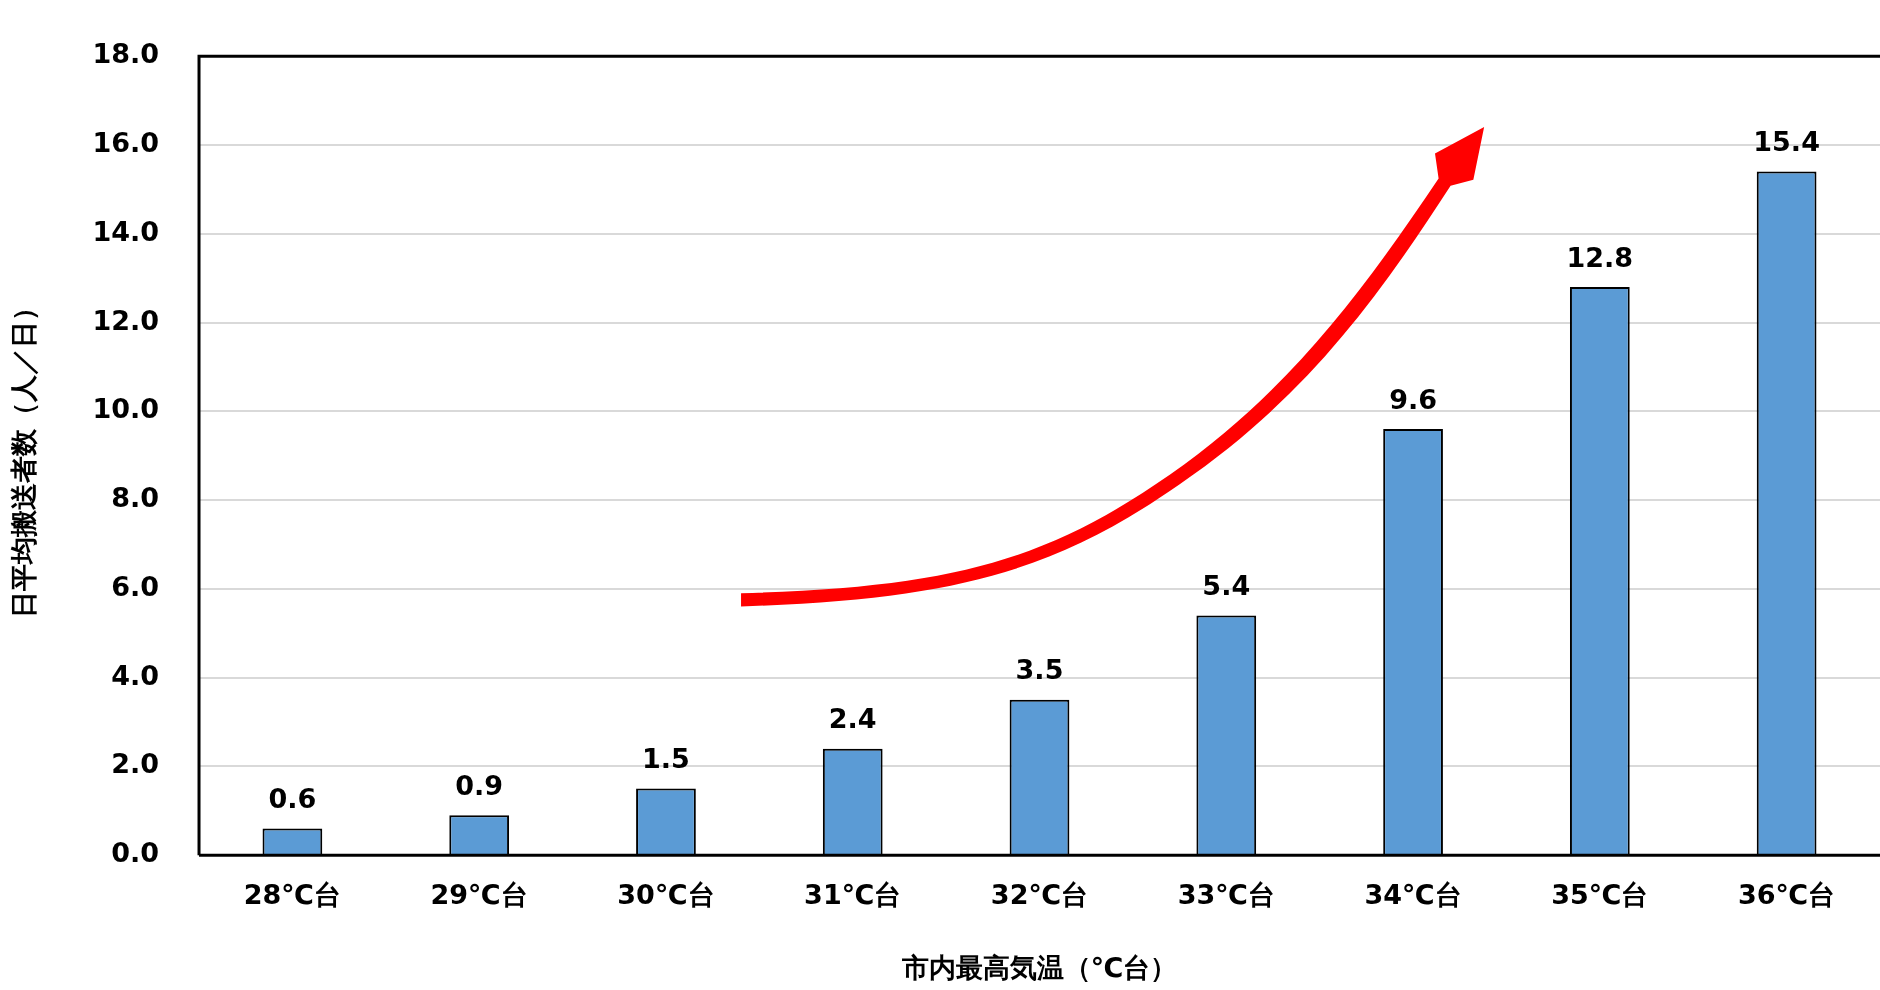 The image size is (1880, 990). Describe the element at coordinates (853, 895) in the screenshot. I see `x-tick-label: 31℃台` at that location.